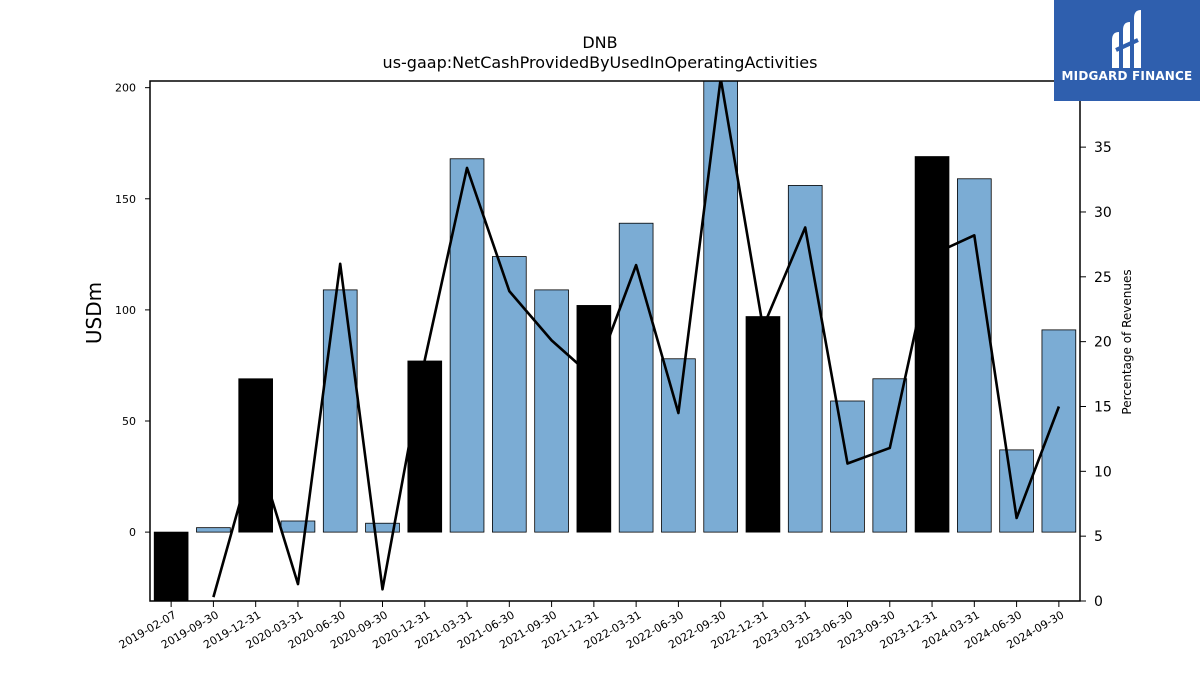 The image size is (1200, 675). Describe the element at coordinates (1103, 407) in the screenshot. I see `y2-tick-label: 15` at that location.